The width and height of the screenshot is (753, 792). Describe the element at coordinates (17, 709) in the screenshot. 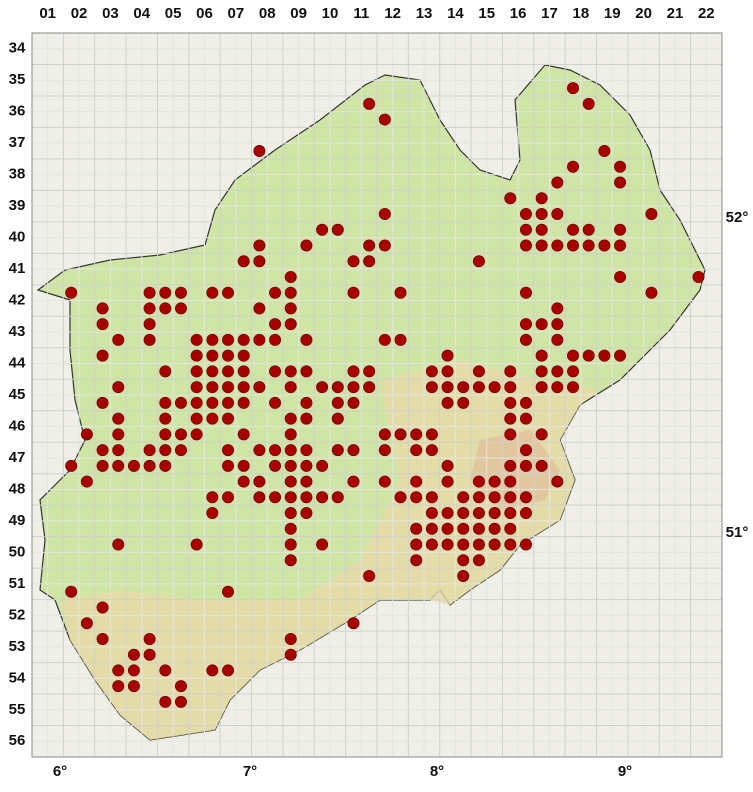

I see `row-label: 55` at that location.